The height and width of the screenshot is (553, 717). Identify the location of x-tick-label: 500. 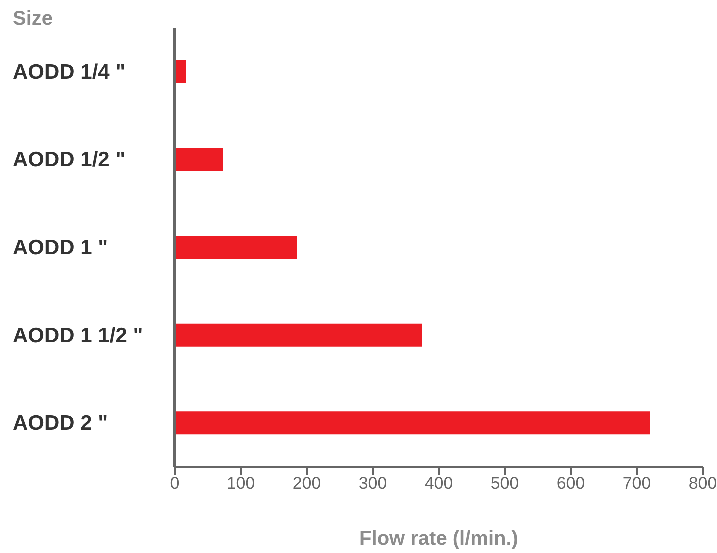
(505, 484).